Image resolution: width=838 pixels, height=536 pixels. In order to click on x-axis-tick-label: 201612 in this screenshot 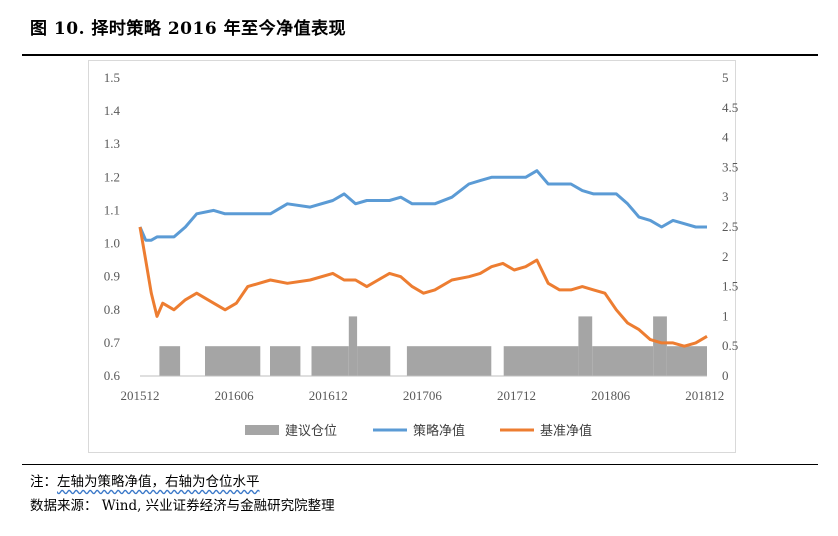, I will do `click(328, 395)`.